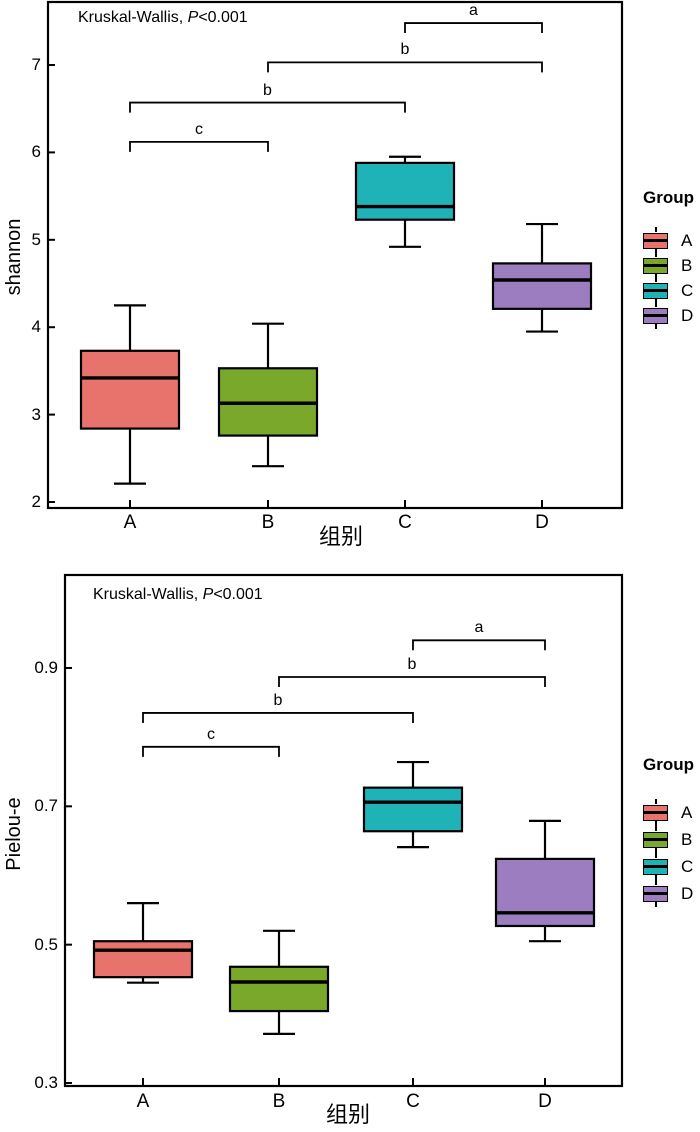 This screenshot has height=1132, width=700. Describe the element at coordinates (687, 866) in the screenshot. I see `pielou-e-legend-label-C: C` at that location.